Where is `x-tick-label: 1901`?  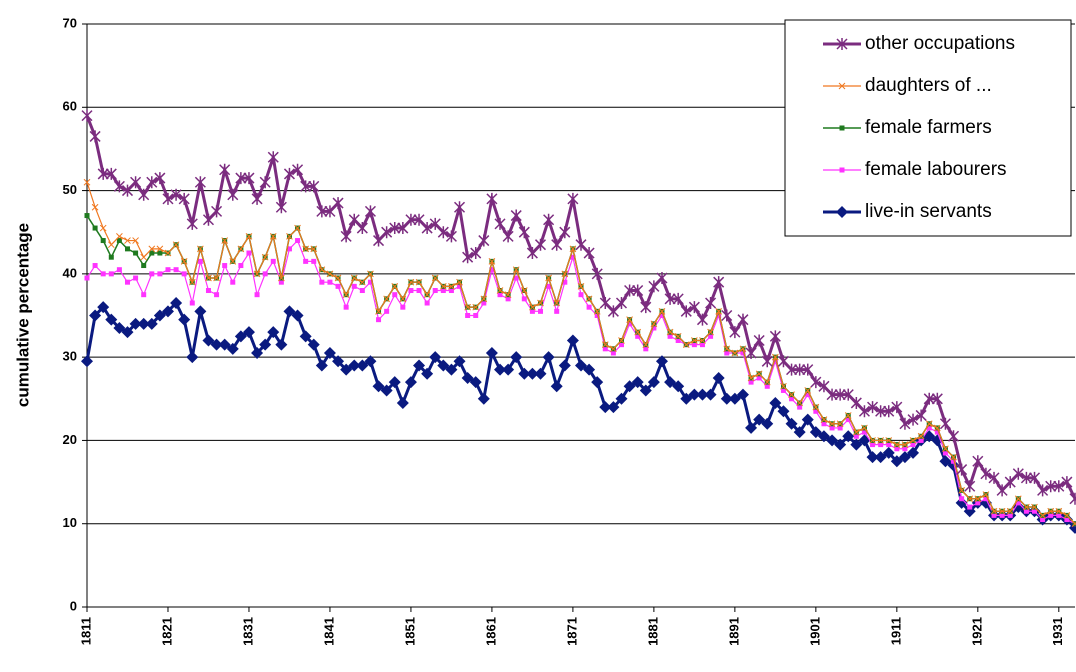
x-tick-label: 1901 is located at coordinates (814, 631).